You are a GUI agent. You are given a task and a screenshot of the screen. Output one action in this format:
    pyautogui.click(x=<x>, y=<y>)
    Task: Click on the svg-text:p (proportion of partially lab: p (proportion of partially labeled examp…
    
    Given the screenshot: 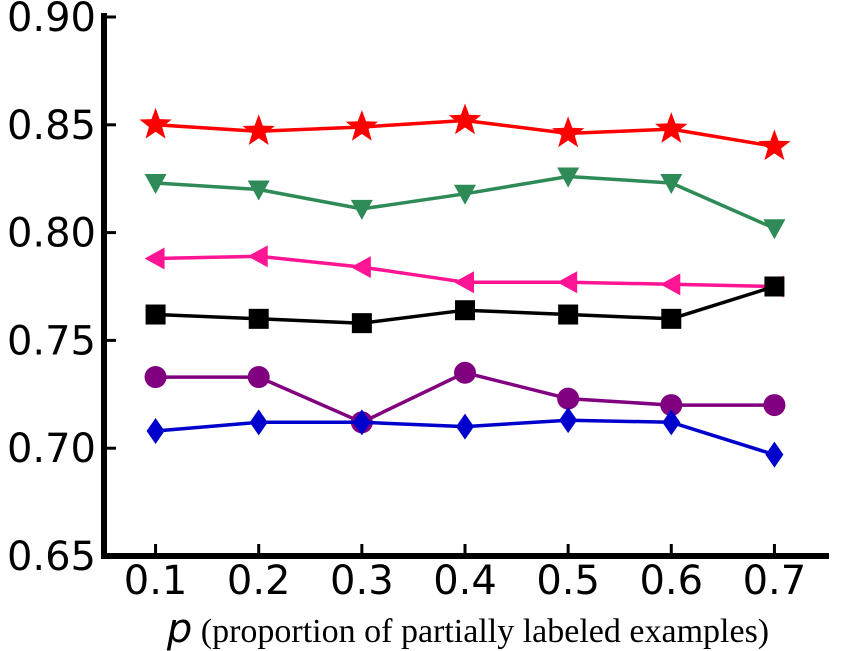 What is the action you would take?
    pyautogui.click(x=467, y=628)
    